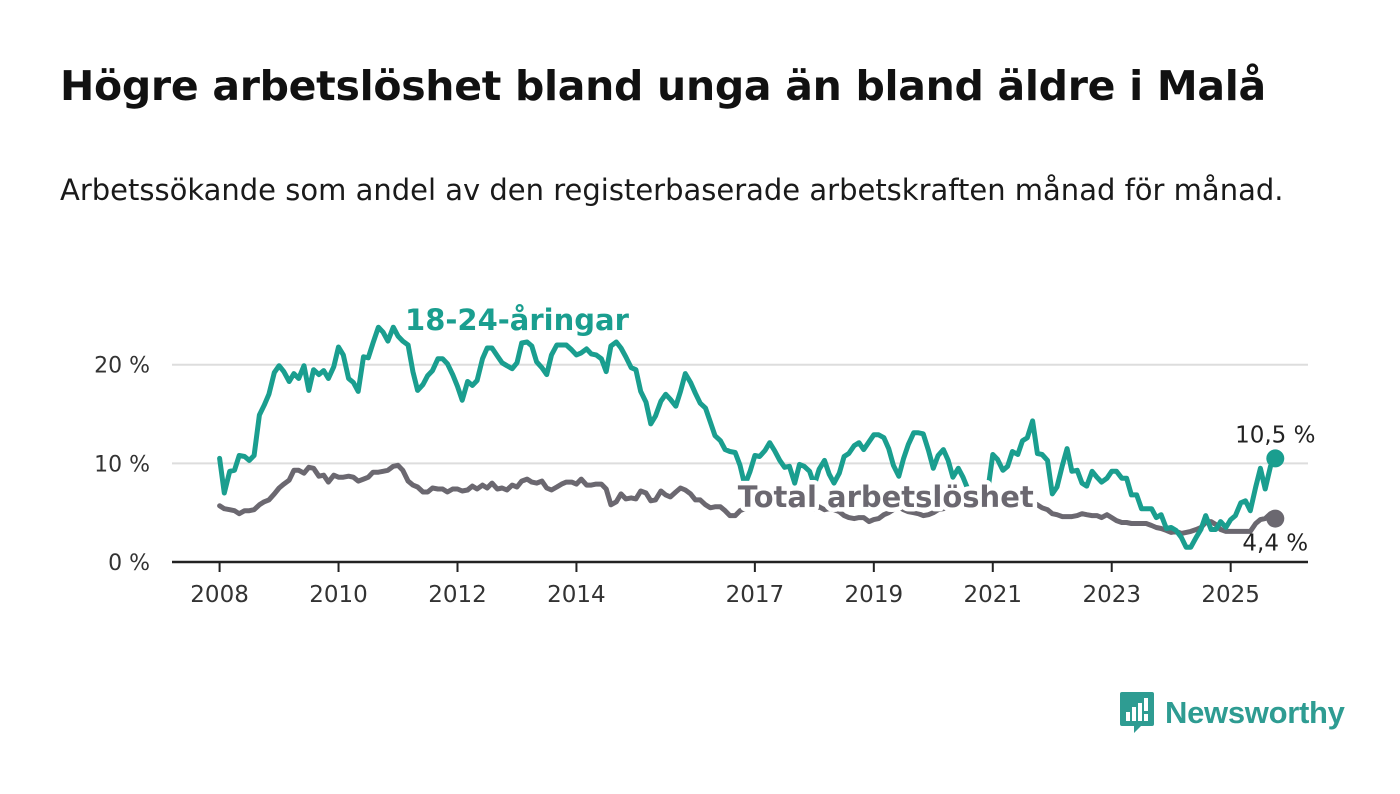 The width and height of the screenshot is (1400, 794). I want to click on x-tick-label: 2012, so click(457, 595).